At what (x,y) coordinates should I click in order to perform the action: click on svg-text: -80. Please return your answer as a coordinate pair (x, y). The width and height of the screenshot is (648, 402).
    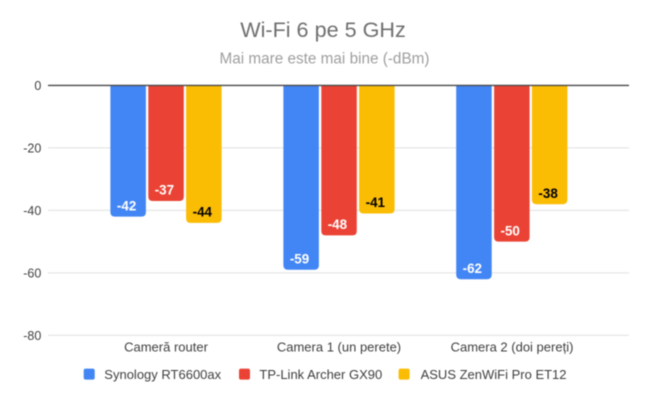
    Looking at the image, I should click on (32, 336).